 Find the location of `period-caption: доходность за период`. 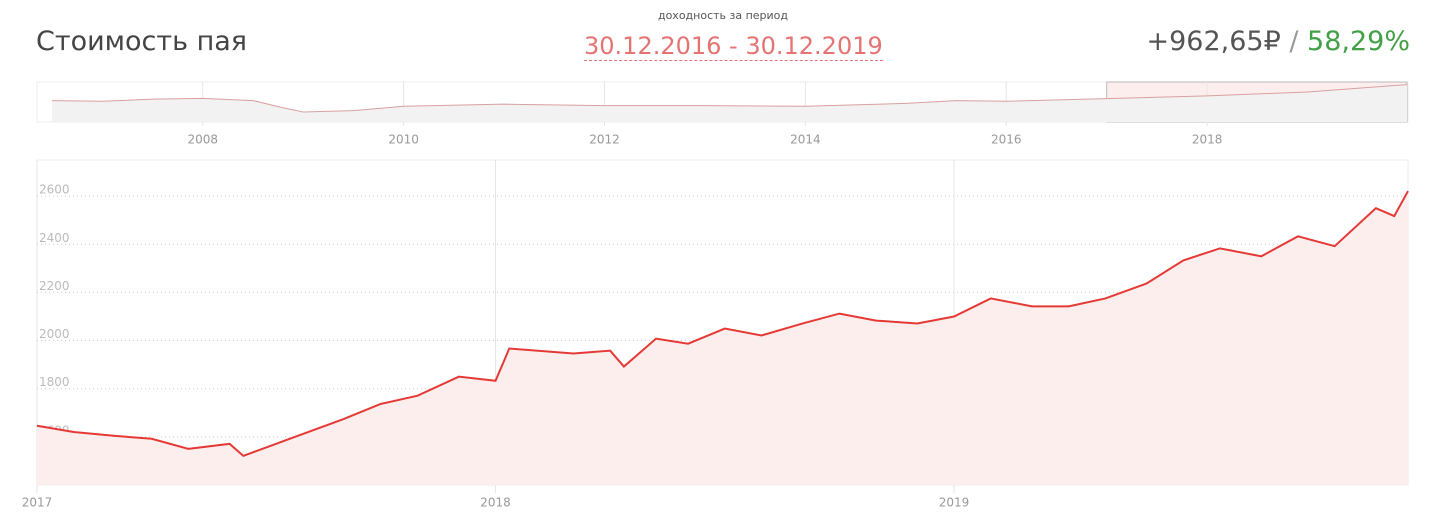

period-caption: доходность за период is located at coordinates (723, 15).